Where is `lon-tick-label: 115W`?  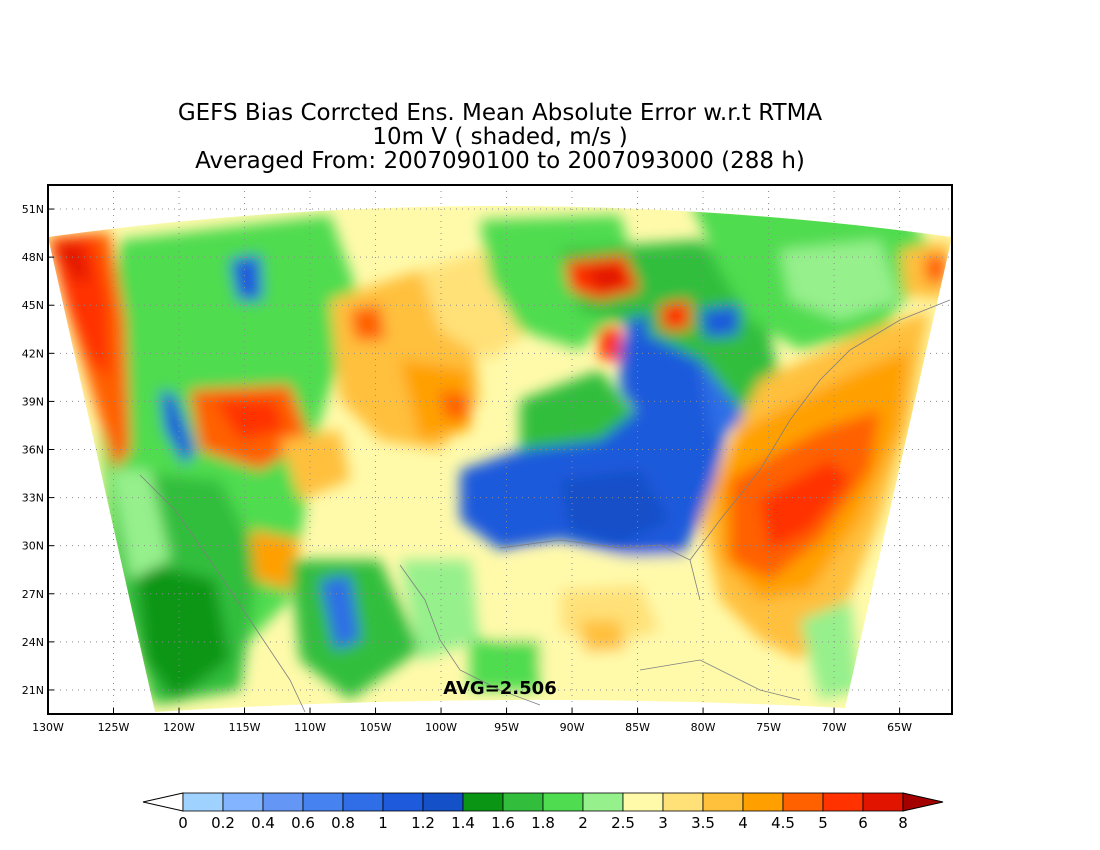 lon-tick-label: 115W is located at coordinates (245, 727).